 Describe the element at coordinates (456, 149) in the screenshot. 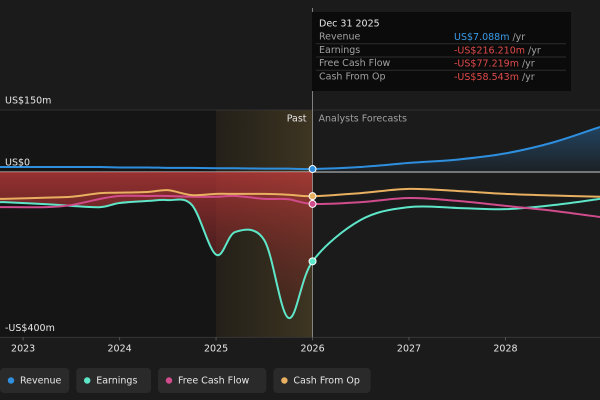

I see `revenue-area` at that location.